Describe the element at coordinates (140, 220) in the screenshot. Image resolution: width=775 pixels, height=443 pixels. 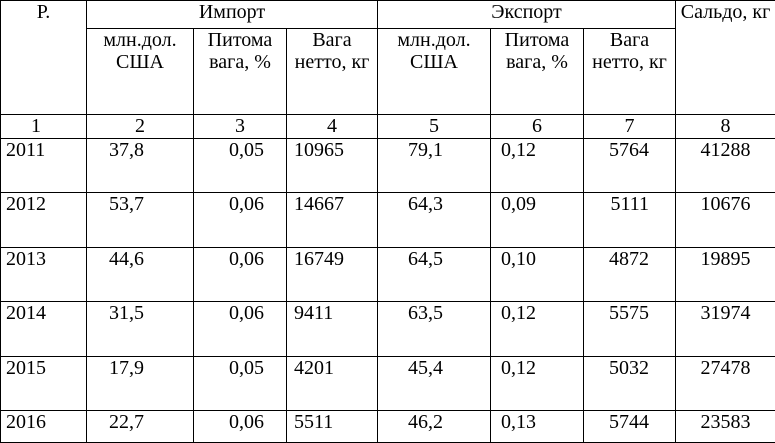
I see `import-usd-cell: 53,7` at that location.